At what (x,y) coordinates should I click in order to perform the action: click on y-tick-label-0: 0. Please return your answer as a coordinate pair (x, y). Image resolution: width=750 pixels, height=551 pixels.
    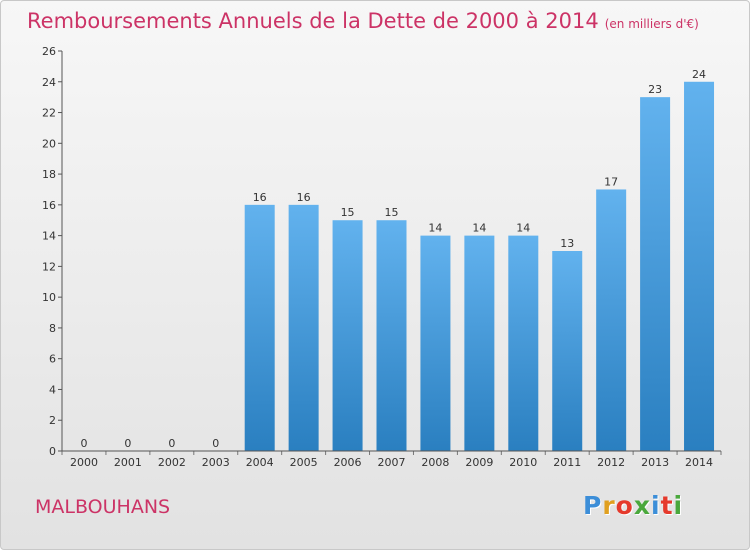
    Looking at the image, I should click on (52, 451).